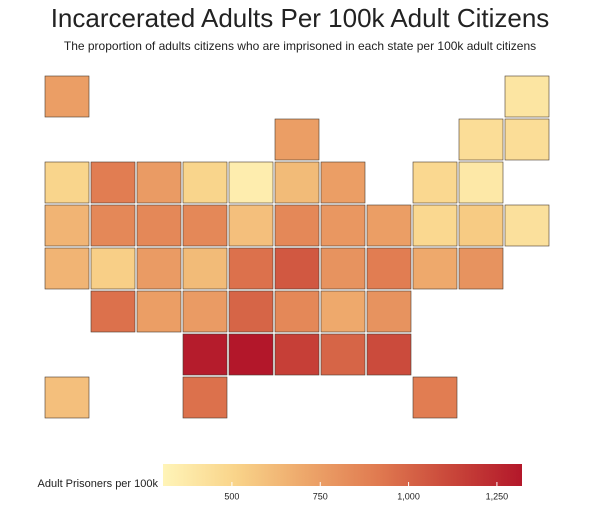 This screenshot has width=600, height=513. Describe the element at coordinates (342, 475) in the screenshot. I see `color-bar` at that location.